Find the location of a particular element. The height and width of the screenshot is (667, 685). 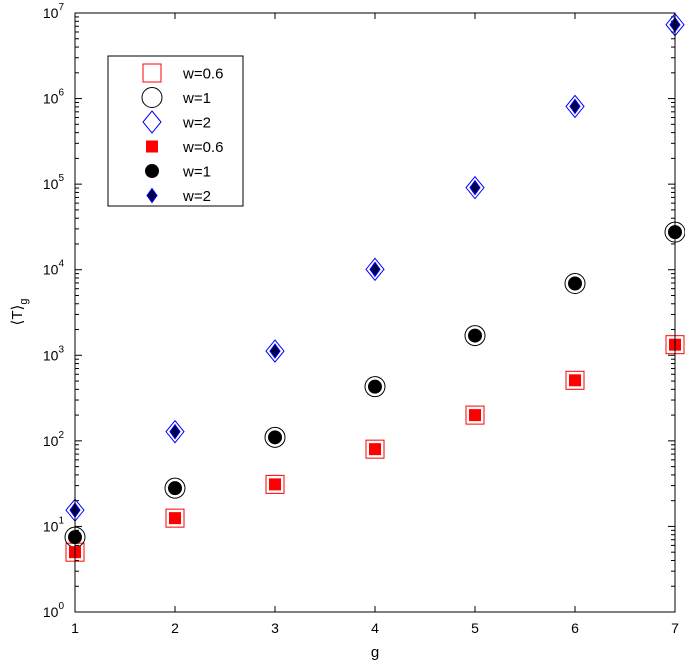

legend-box is located at coordinates (175, 131).